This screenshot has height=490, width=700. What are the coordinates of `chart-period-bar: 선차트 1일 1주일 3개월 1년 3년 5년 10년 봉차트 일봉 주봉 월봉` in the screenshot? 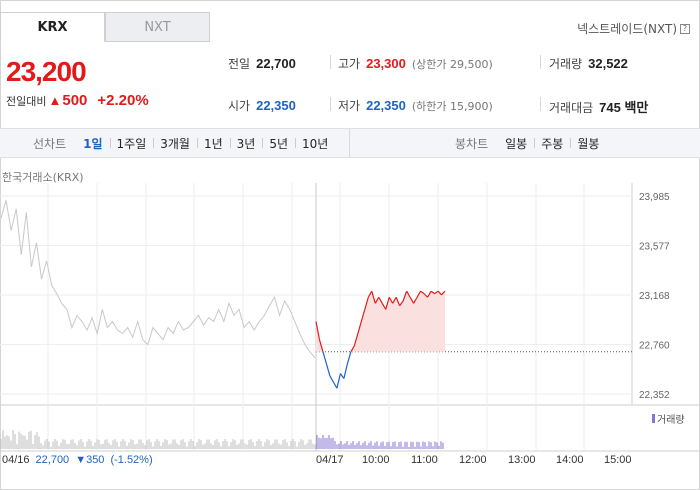 It's located at (350, 143).